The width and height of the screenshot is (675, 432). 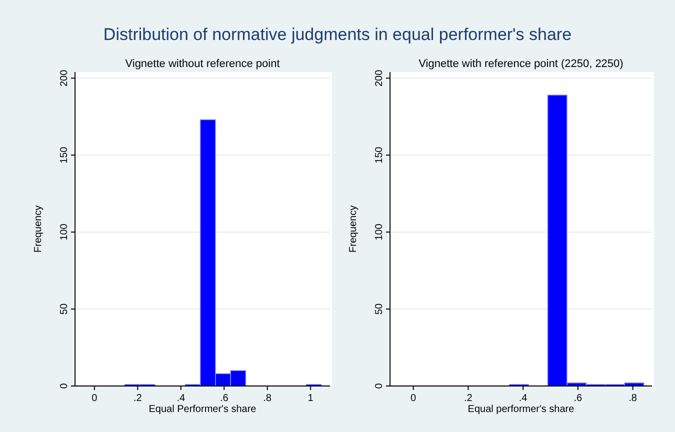 What do you see at coordinates (202, 409) in the screenshot?
I see `x-axis-title: Equal Performer's share` at bounding box center [202, 409].